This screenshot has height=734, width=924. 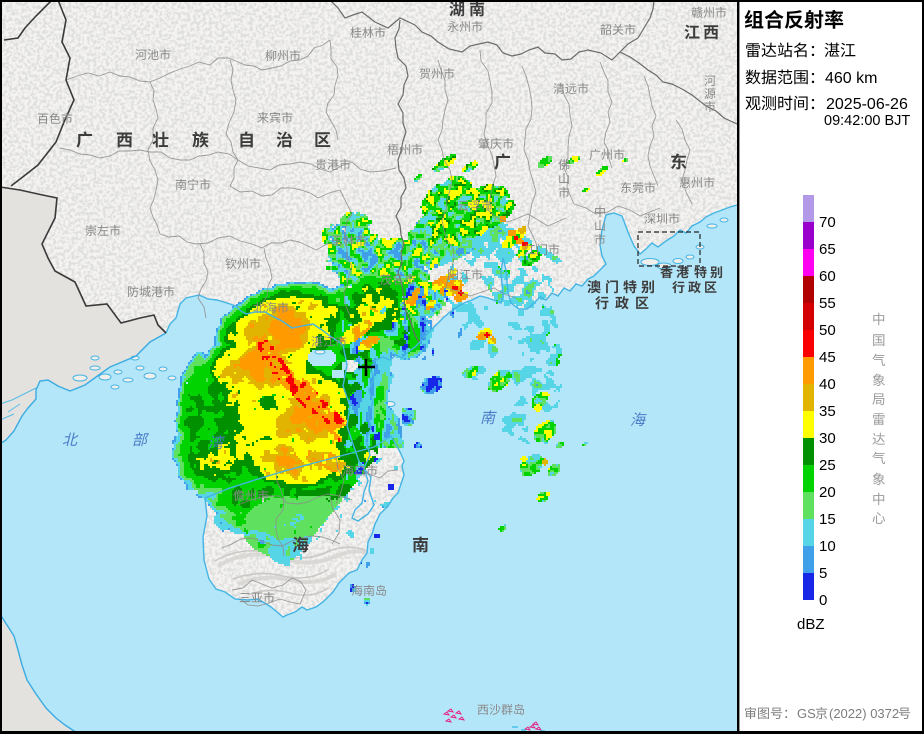 What do you see at coordinates (827, 411) in the screenshot?
I see `svg-text: 35` at bounding box center [827, 411].